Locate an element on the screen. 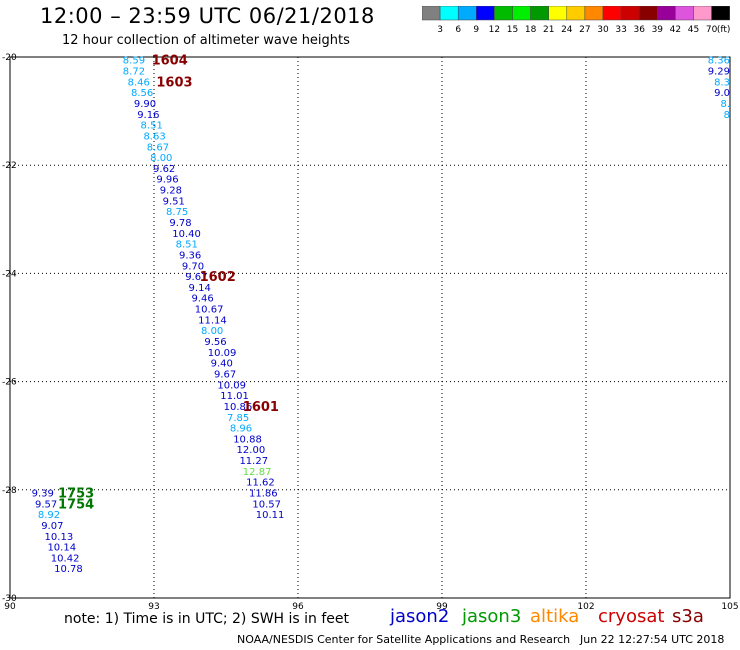  pass-time-label: 1604 is located at coordinates (170, 61).